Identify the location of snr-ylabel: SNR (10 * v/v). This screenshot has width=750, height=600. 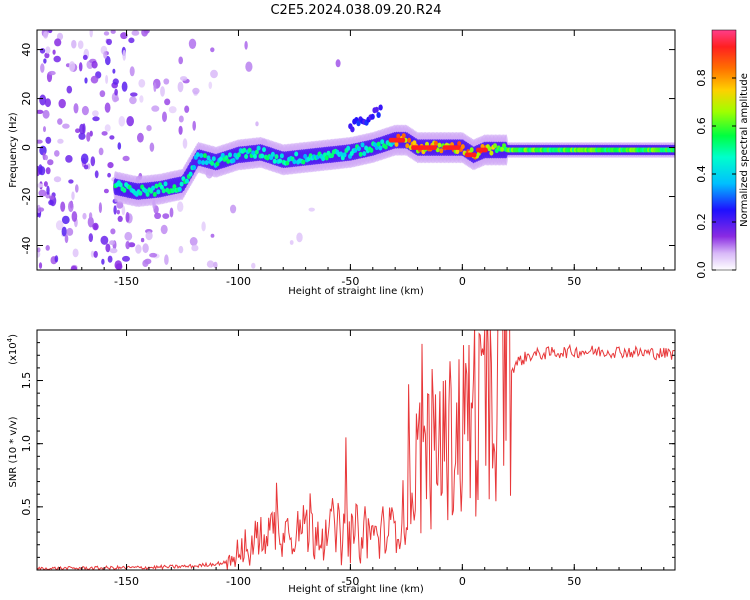
(13, 451).